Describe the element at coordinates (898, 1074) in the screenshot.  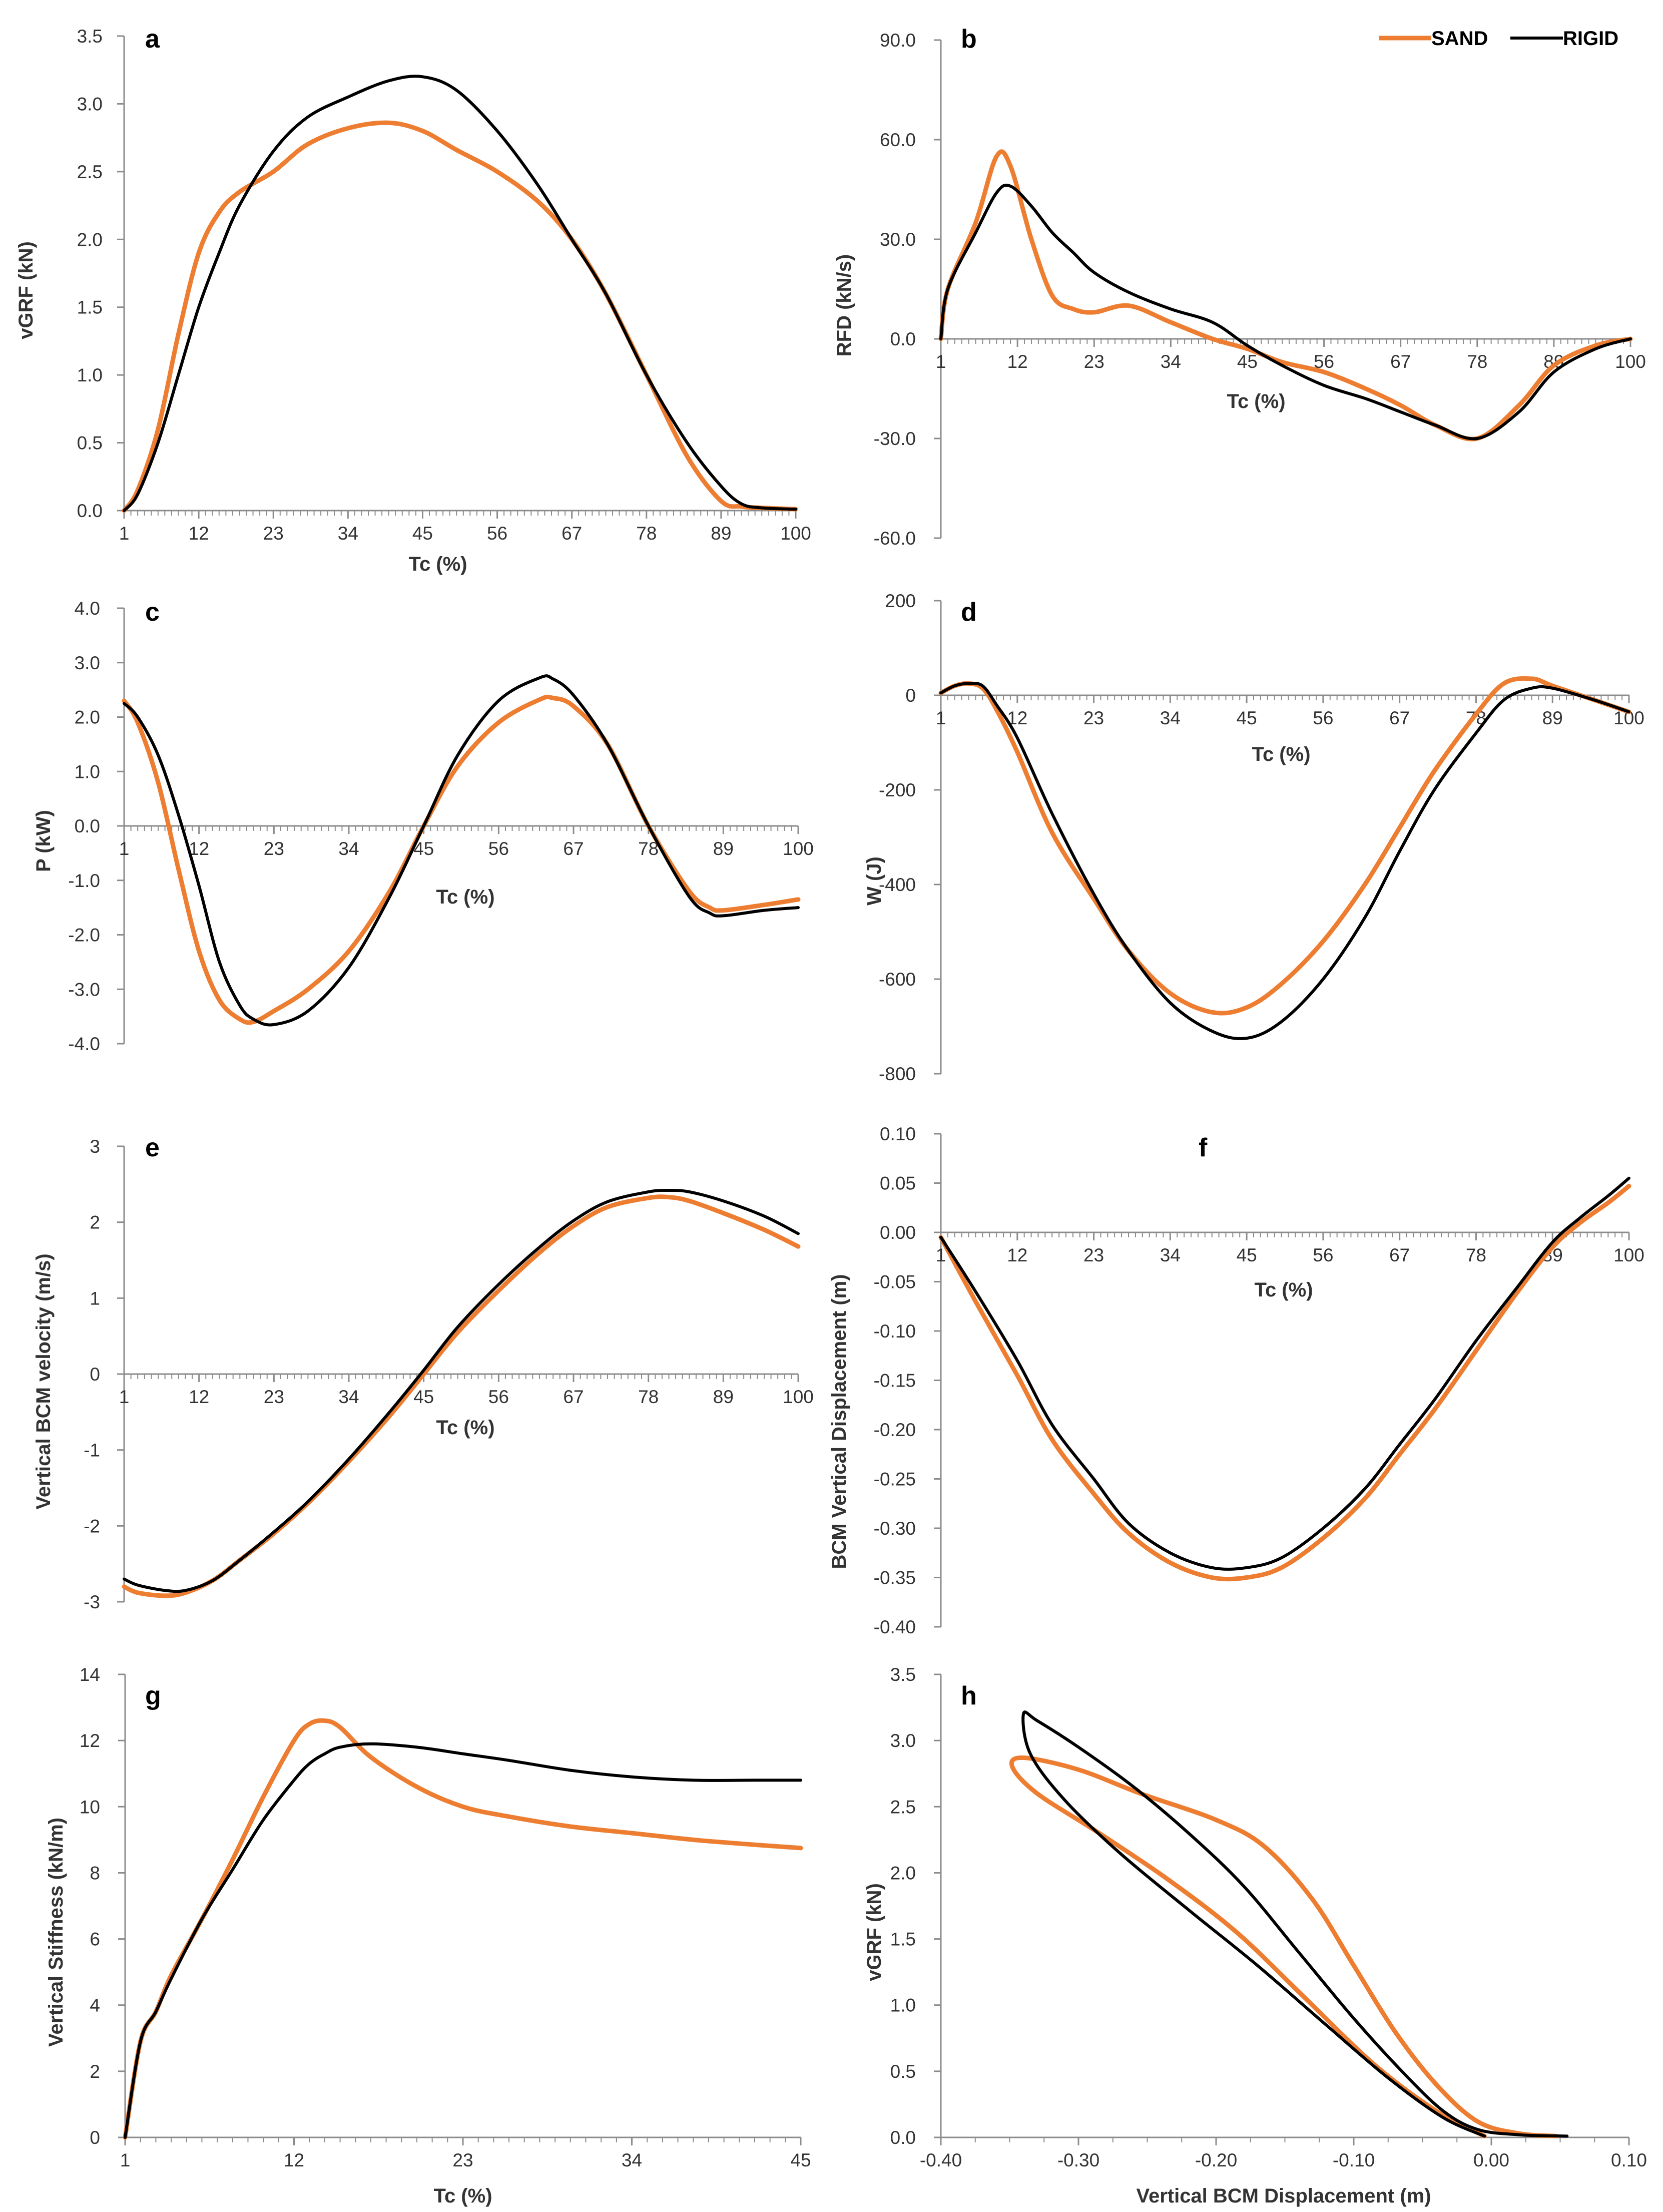
I see `y-tick-label: -800` at that location.